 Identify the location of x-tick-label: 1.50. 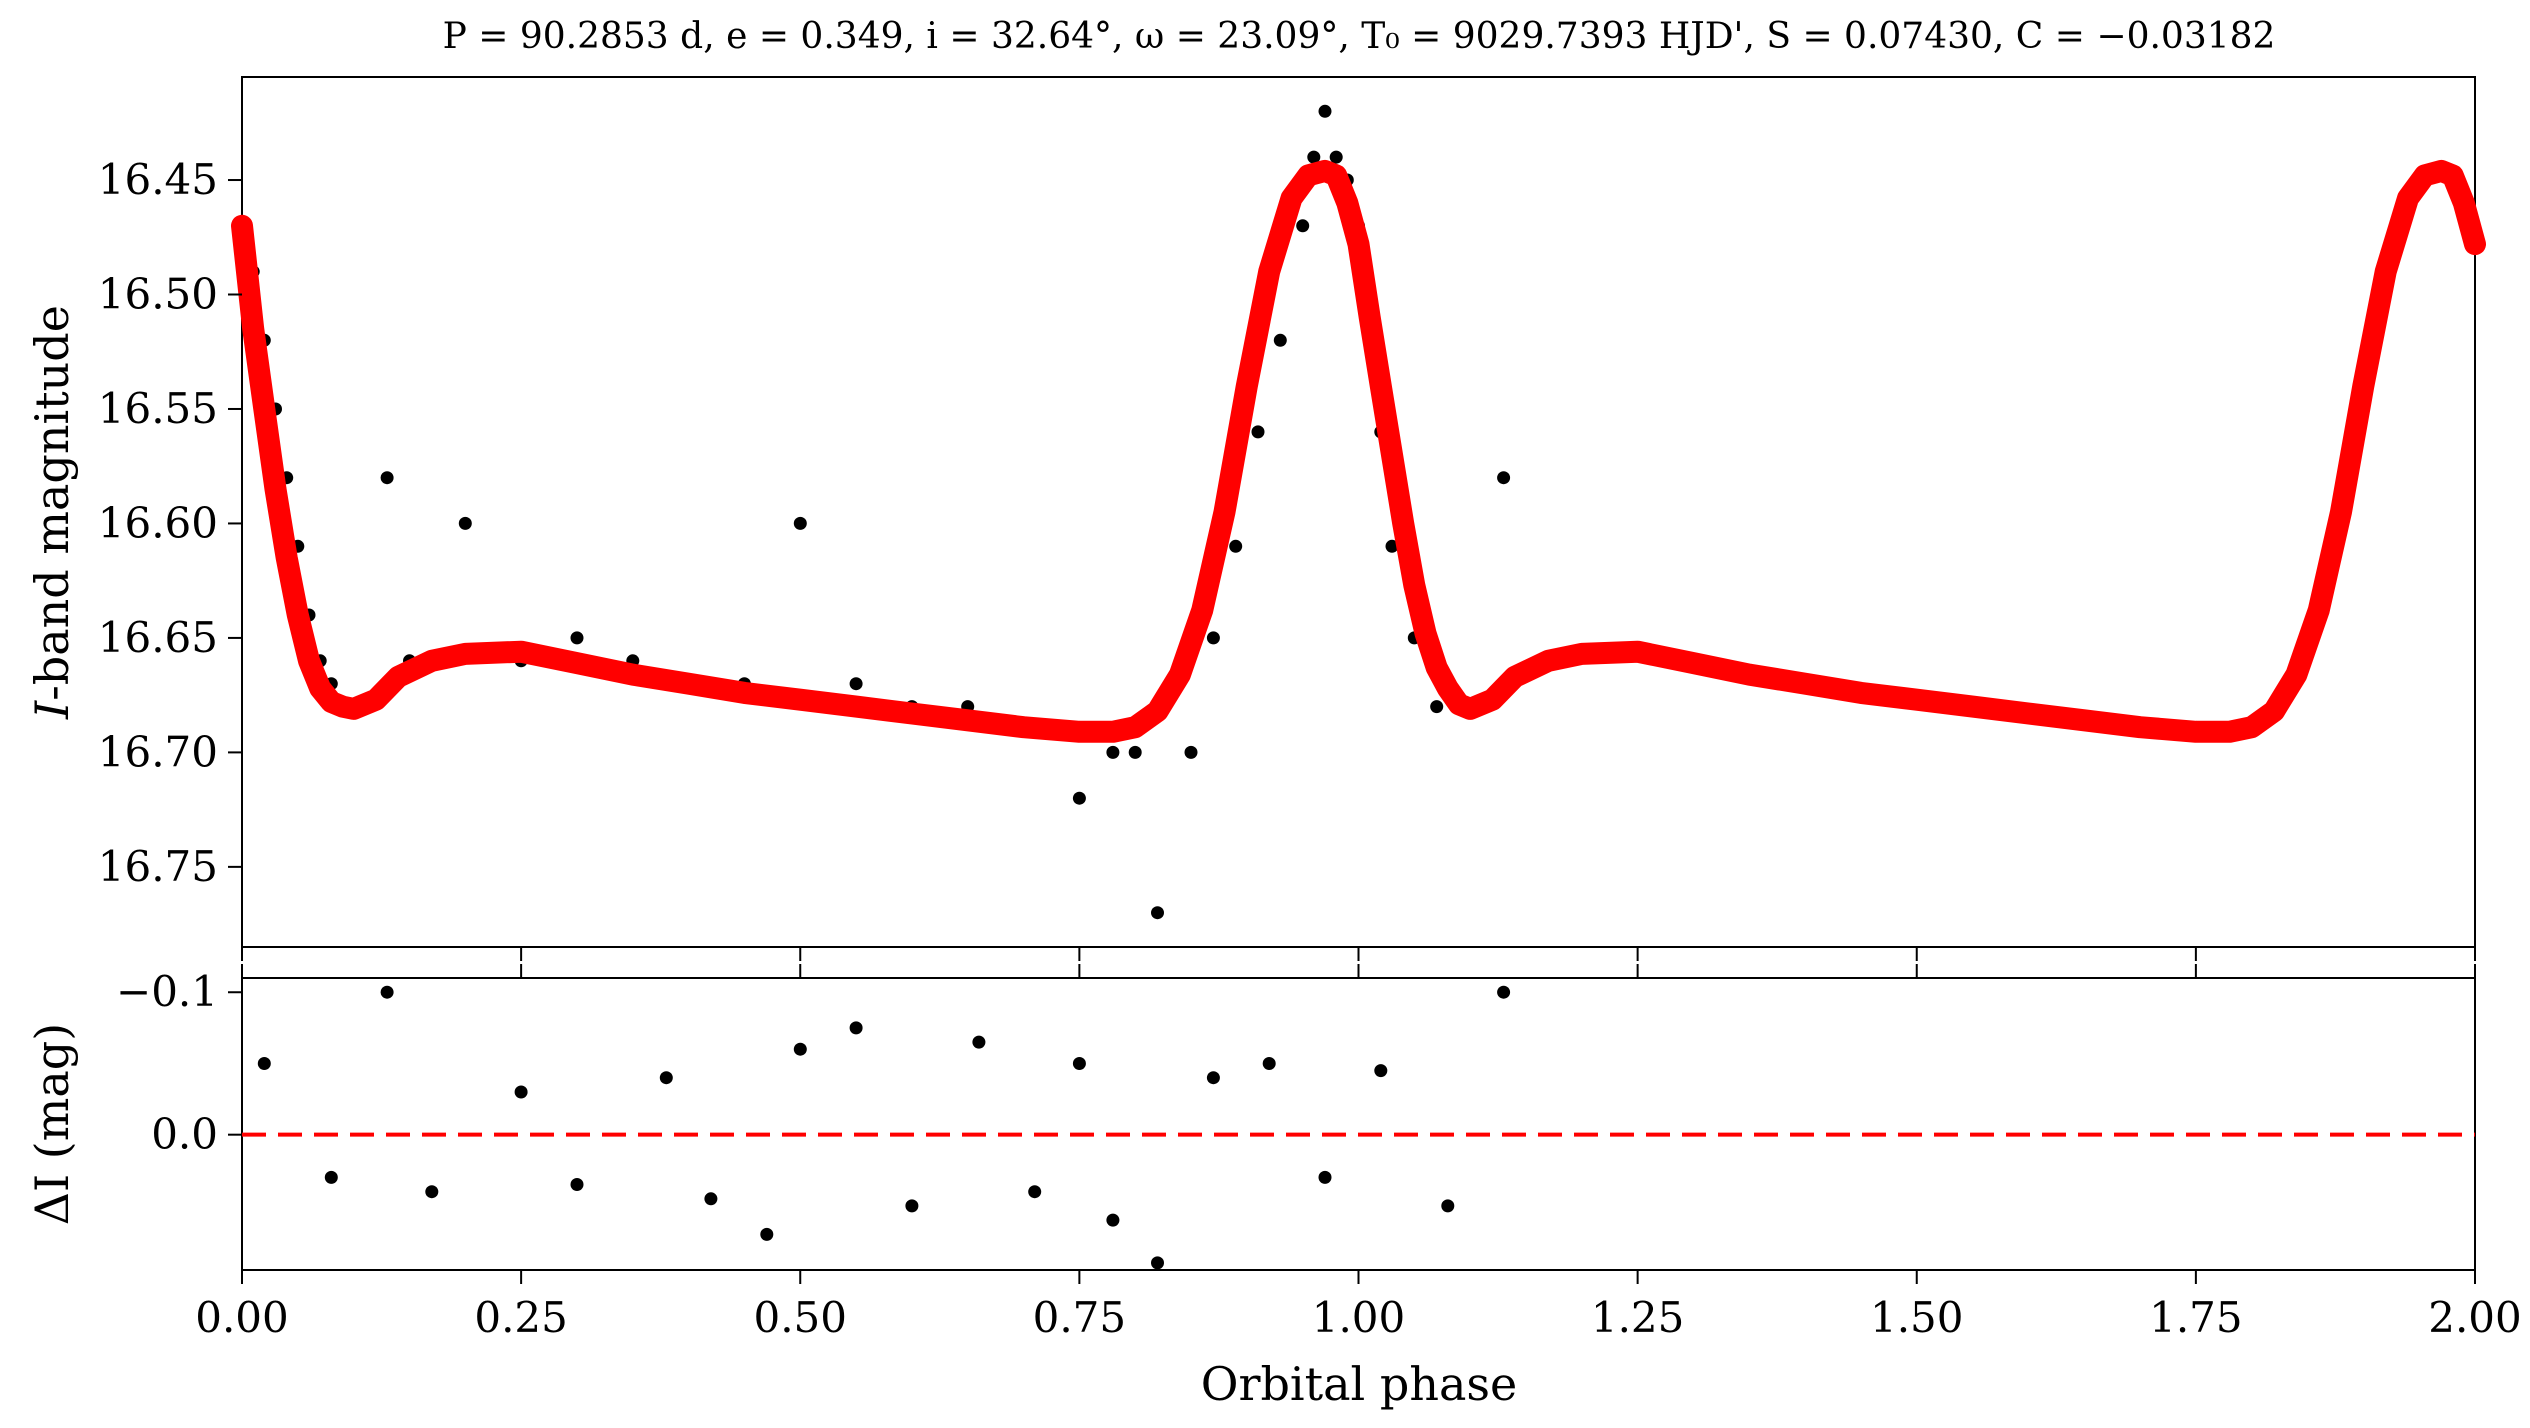
(1917, 1317).